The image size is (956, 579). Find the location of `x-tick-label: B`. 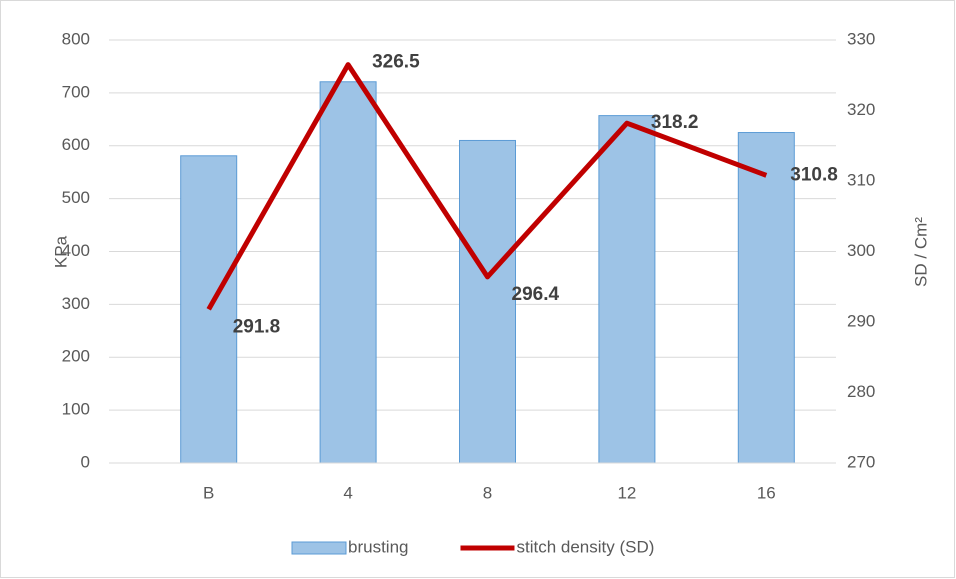

x-tick-label: B is located at coordinates (208, 492).